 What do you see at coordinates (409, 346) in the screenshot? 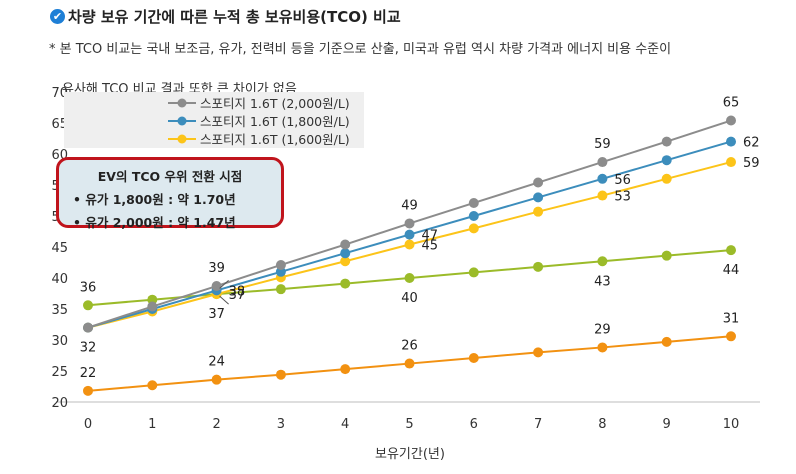
I see `data-label: 26` at bounding box center [409, 346].